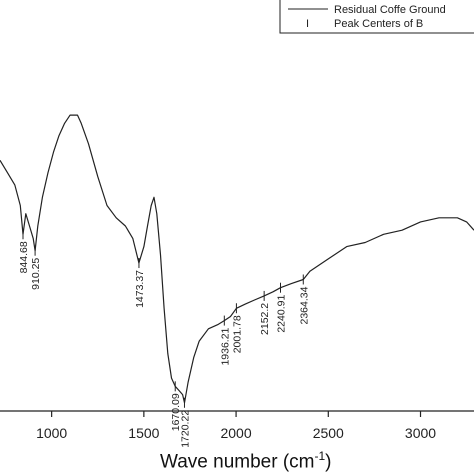 The width and height of the screenshot is (474, 474). I want to click on legend-box, so click(376, 17).